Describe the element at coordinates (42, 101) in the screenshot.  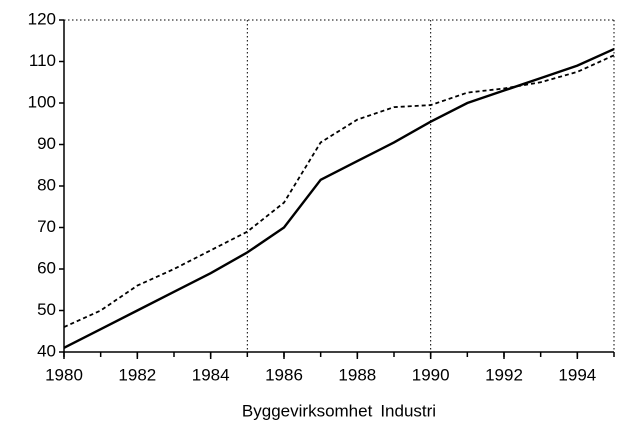
I see `y-tick-label: 100` at that location.